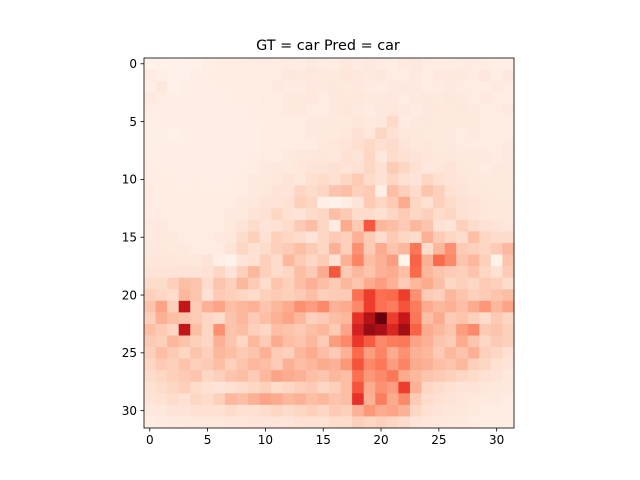 This screenshot has height=480, width=640. What do you see at coordinates (323, 440) in the screenshot?
I see `x-tick-label: 15` at bounding box center [323, 440].